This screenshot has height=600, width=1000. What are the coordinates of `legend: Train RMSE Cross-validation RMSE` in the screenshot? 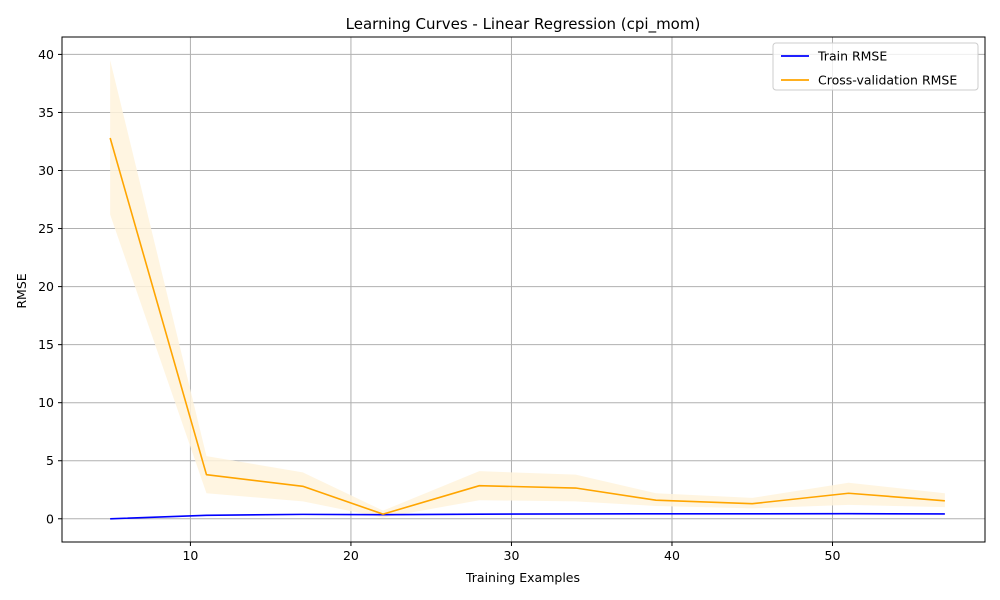 It's located at (875, 66).